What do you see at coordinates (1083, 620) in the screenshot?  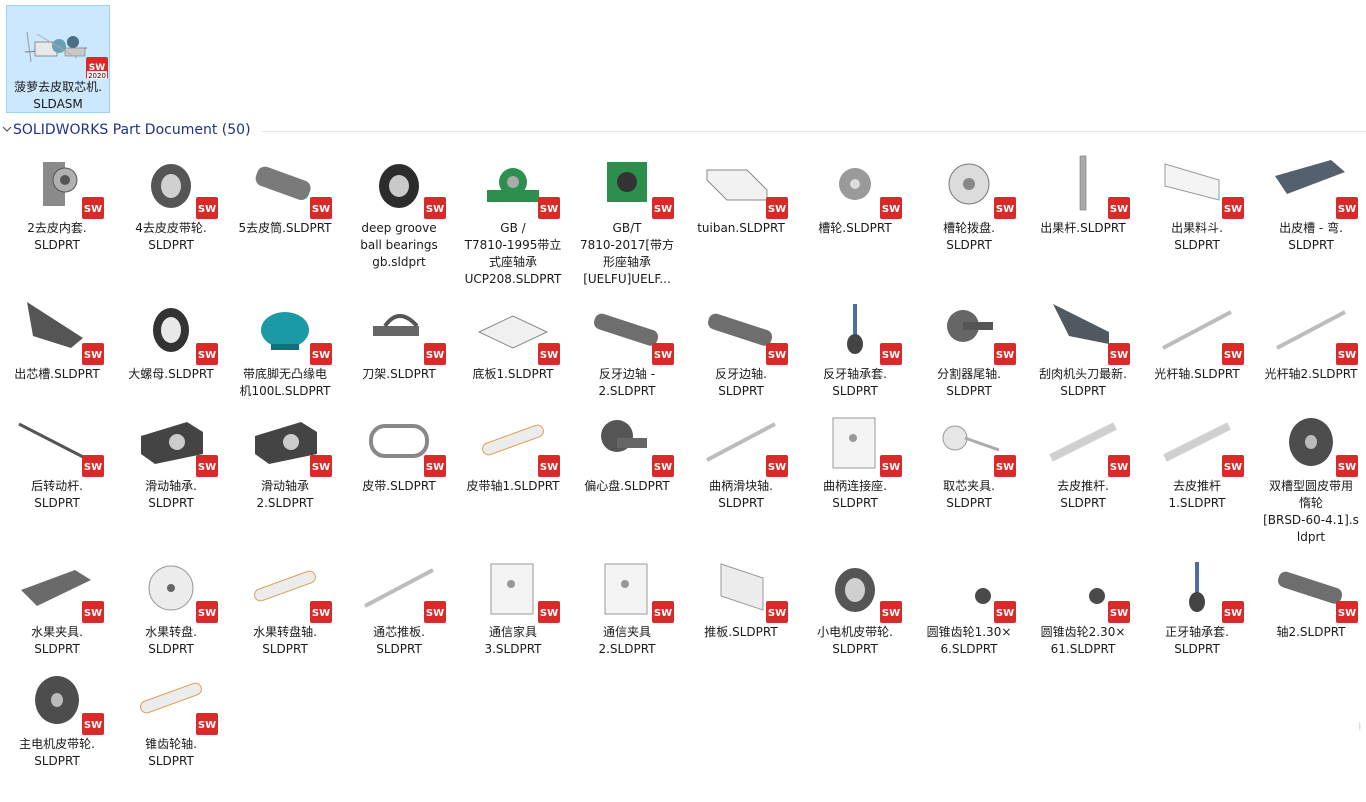 I see `file-item: SW 圆锥齿轮2.30× 61.SLDPRT` at bounding box center [1083, 620].